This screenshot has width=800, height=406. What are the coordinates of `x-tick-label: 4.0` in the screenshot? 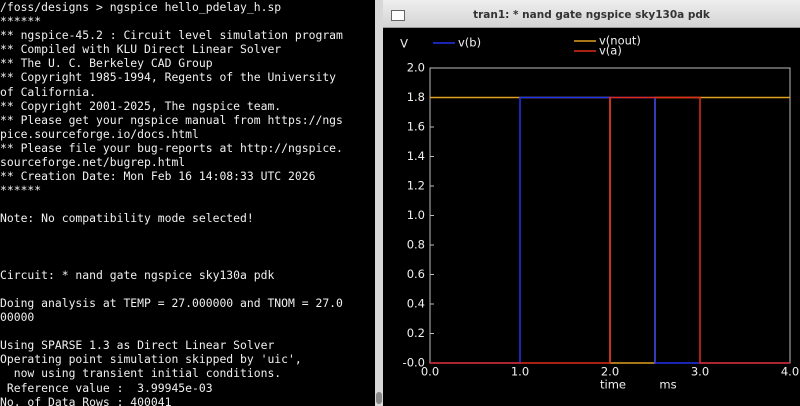 It's located at (790, 372).